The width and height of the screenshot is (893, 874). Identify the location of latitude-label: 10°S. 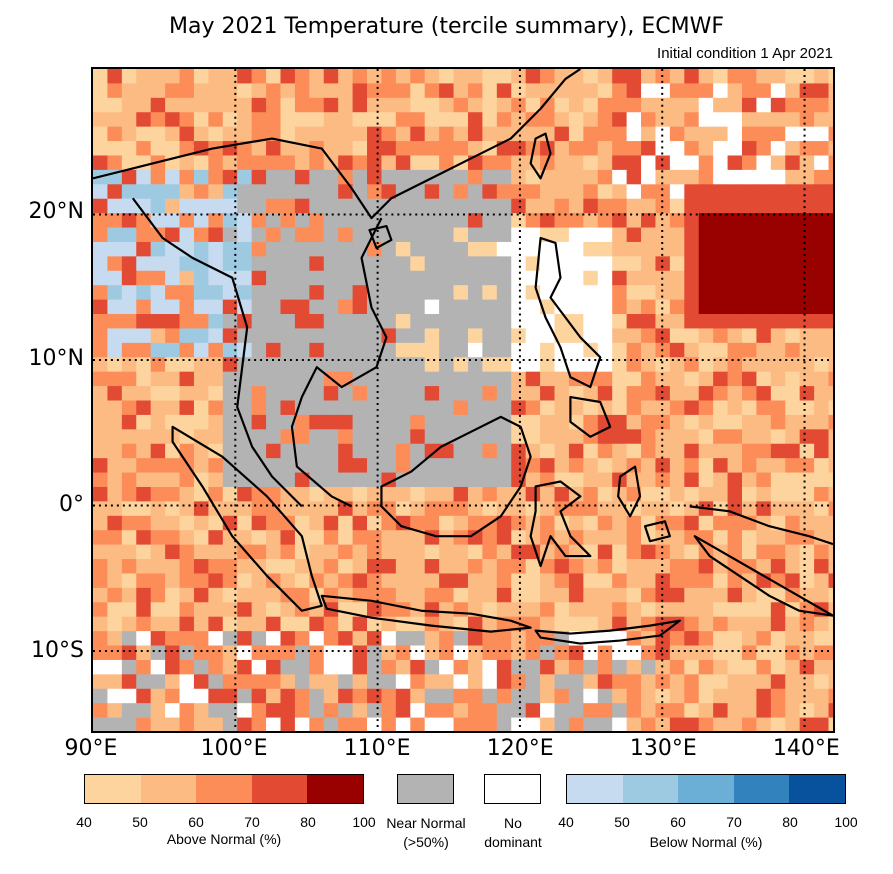
(57, 651).